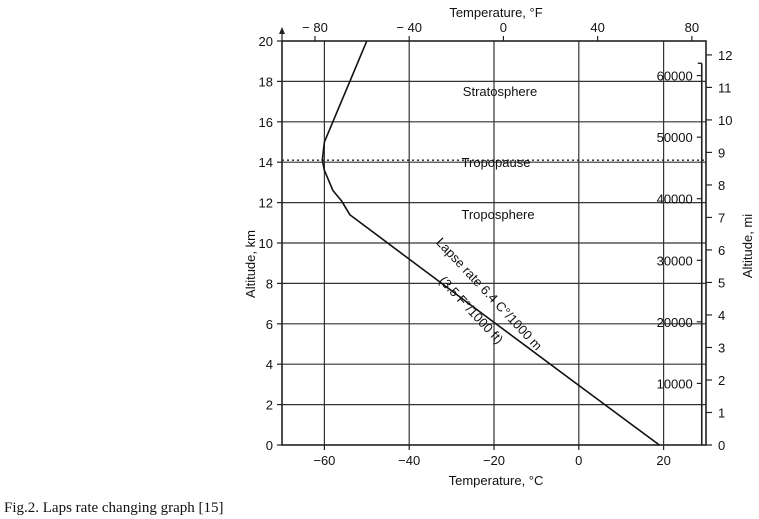 Image resolution: width=759 pixels, height=519 pixels. What do you see at coordinates (500, 91) in the screenshot?
I see `stratosphere-label: Stratosphere` at bounding box center [500, 91].